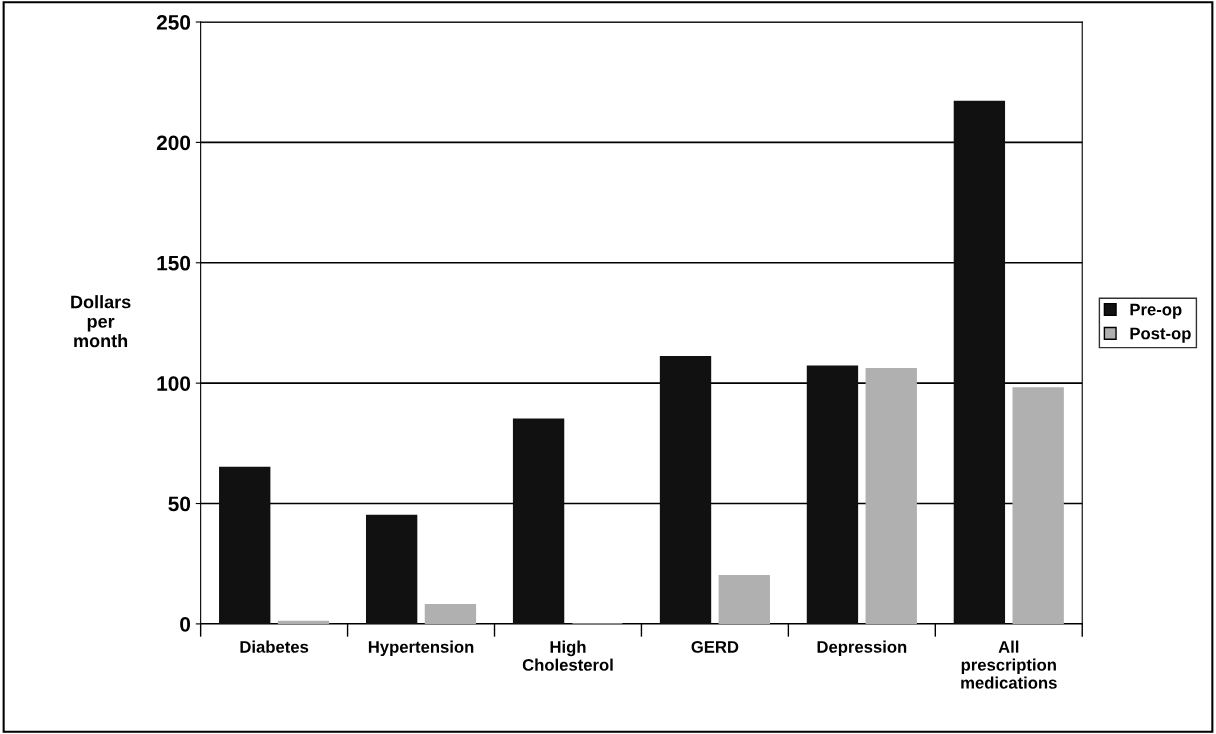 The image size is (1216, 734). What do you see at coordinates (862, 648) in the screenshot?
I see `x-tick-label: Depression` at bounding box center [862, 648].